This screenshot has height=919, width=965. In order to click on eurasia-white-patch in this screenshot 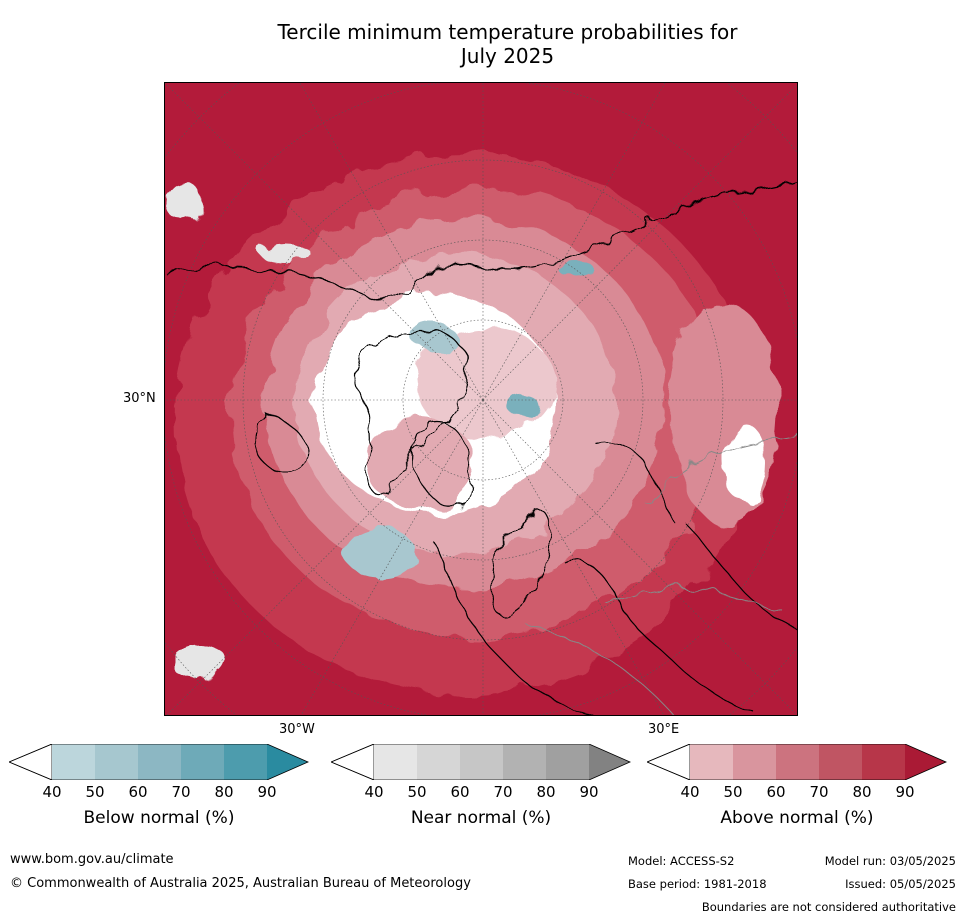, I will do `click(745, 463)`.